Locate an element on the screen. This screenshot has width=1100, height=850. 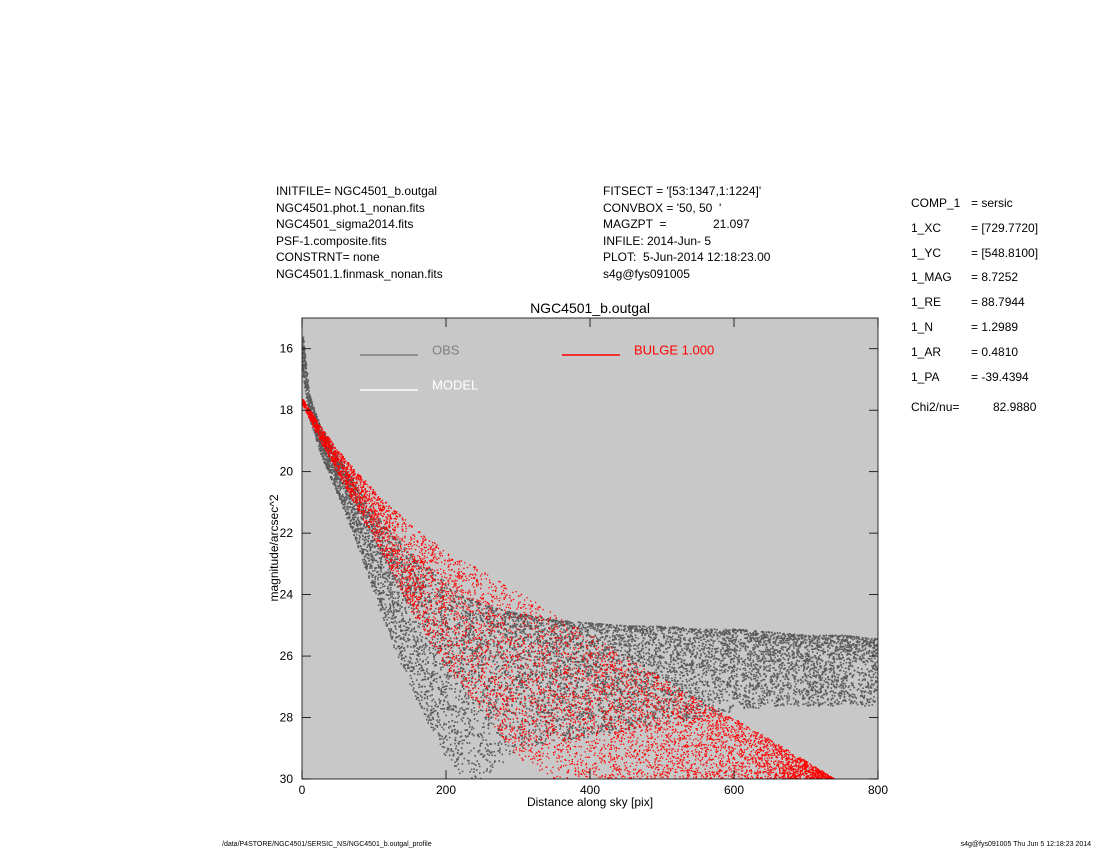
header-mask-file: NGC4501.1.finmask_nonan.fits is located at coordinates (359, 273).